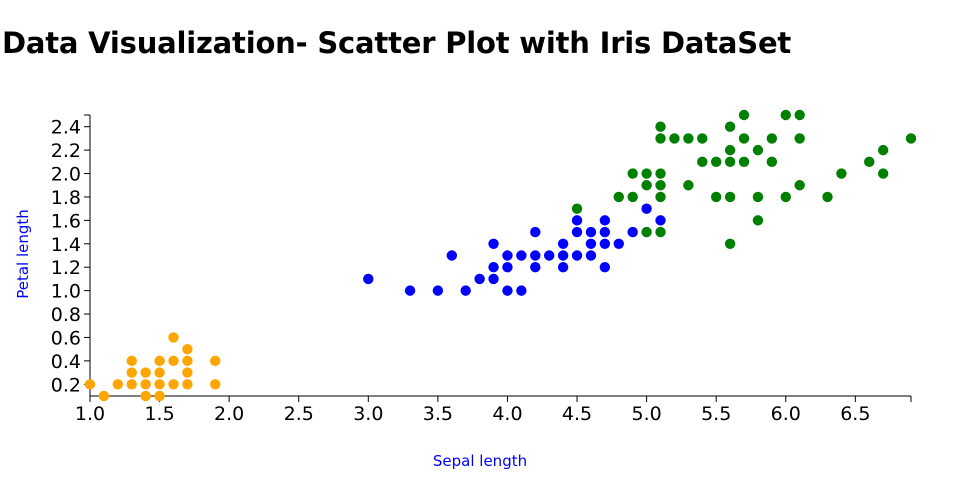 The height and width of the screenshot is (500, 960). What do you see at coordinates (66, 245) in the screenshot?
I see `y-tick-label: 1.4` at bounding box center [66, 245].